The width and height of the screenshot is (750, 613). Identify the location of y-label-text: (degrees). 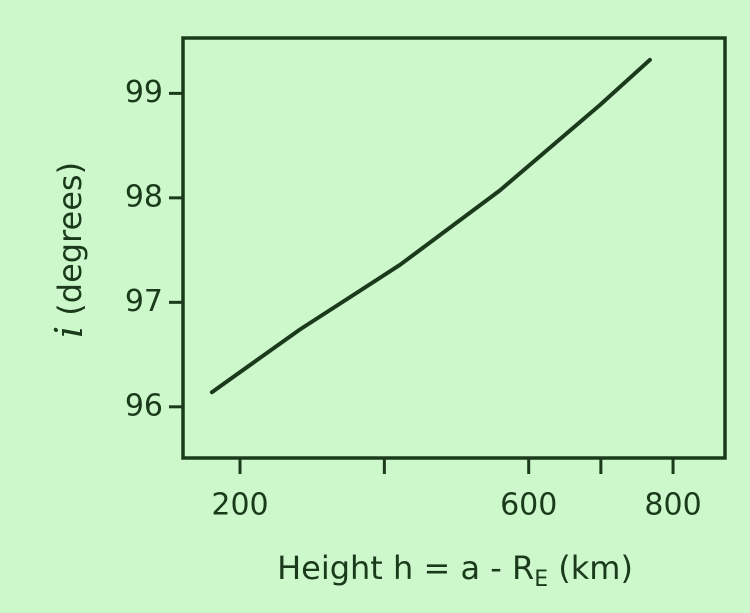
(70, 239).